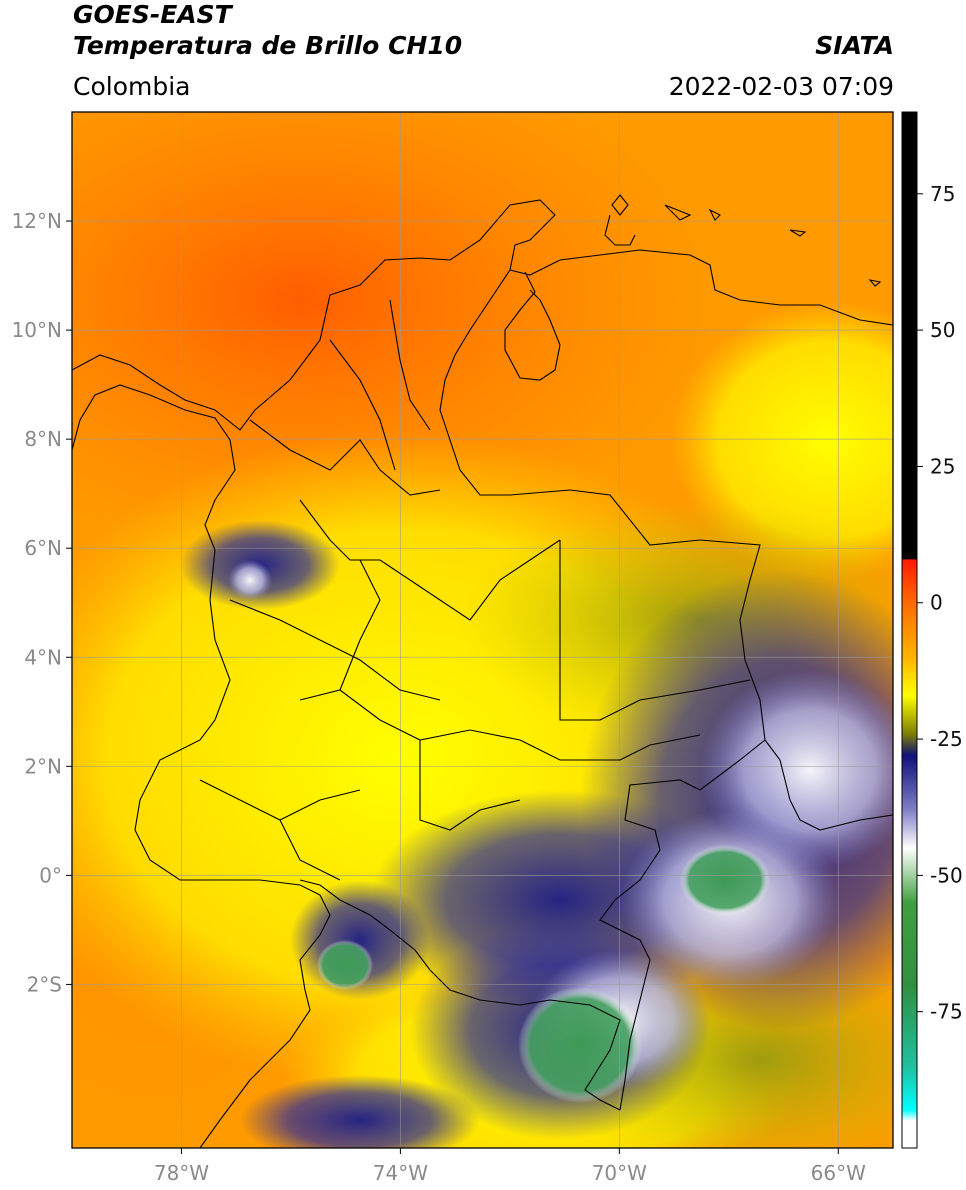 The image size is (966, 1190). I want to click on colorbar-tick-label: 75, so click(942, 194).